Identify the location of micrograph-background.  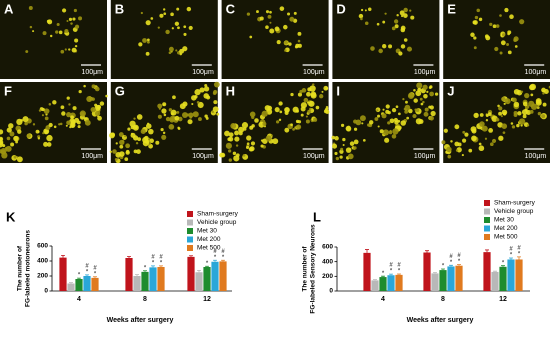
(386, 39).